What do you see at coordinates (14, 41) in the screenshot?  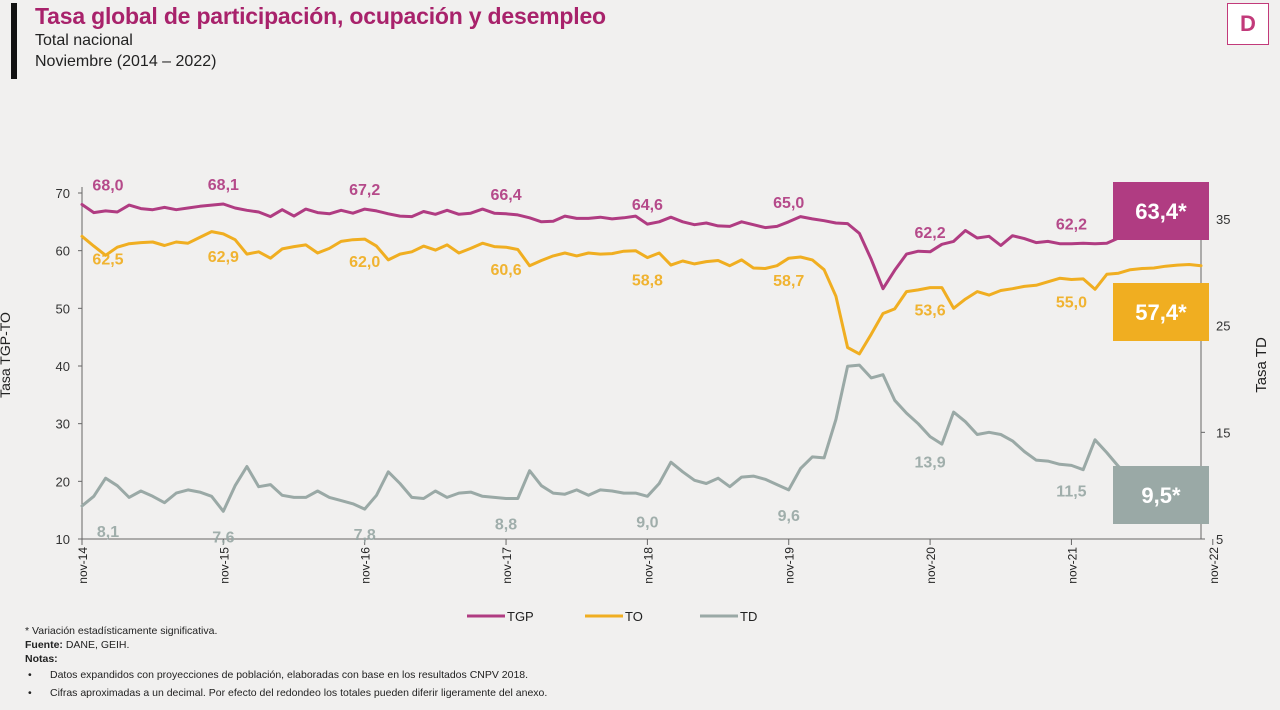 I see `title-accent-bar` at bounding box center [14, 41].